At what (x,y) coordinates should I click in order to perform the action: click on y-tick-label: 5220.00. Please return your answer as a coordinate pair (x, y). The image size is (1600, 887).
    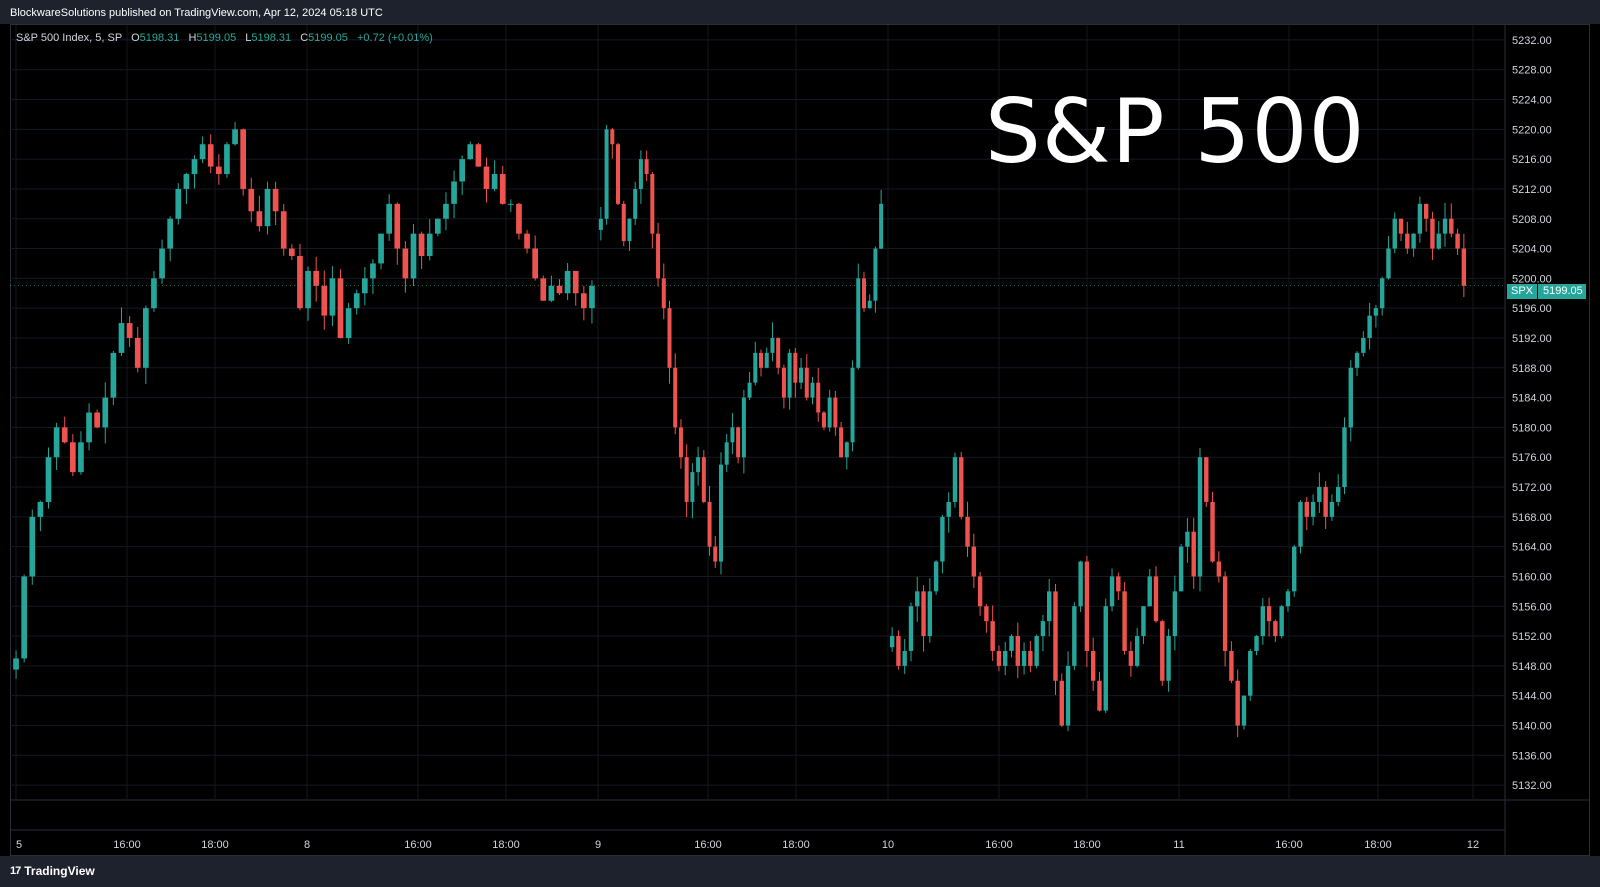
    Looking at the image, I should click on (1532, 130).